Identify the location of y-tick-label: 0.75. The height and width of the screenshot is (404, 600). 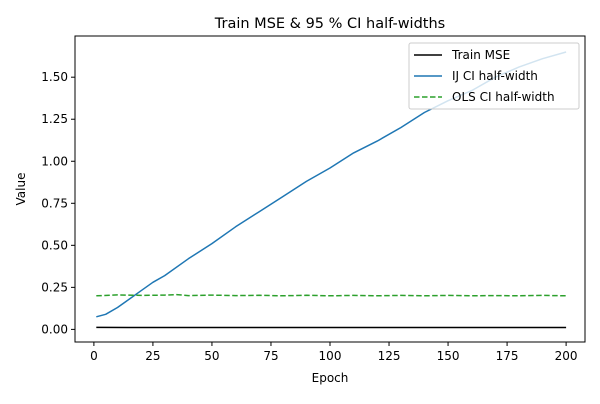
(54, 203).